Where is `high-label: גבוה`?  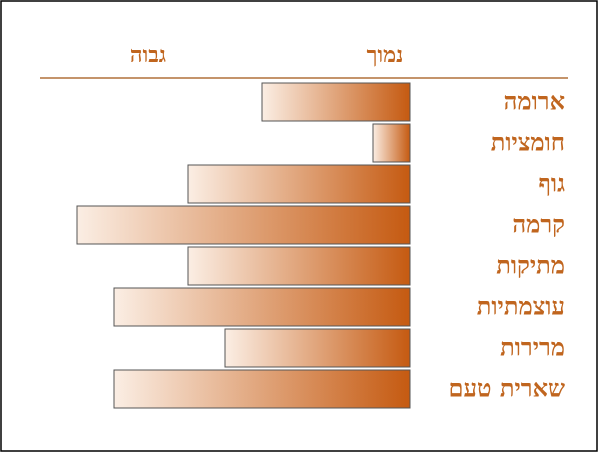
high-label: גבוה is located at coordinates (148, 55).